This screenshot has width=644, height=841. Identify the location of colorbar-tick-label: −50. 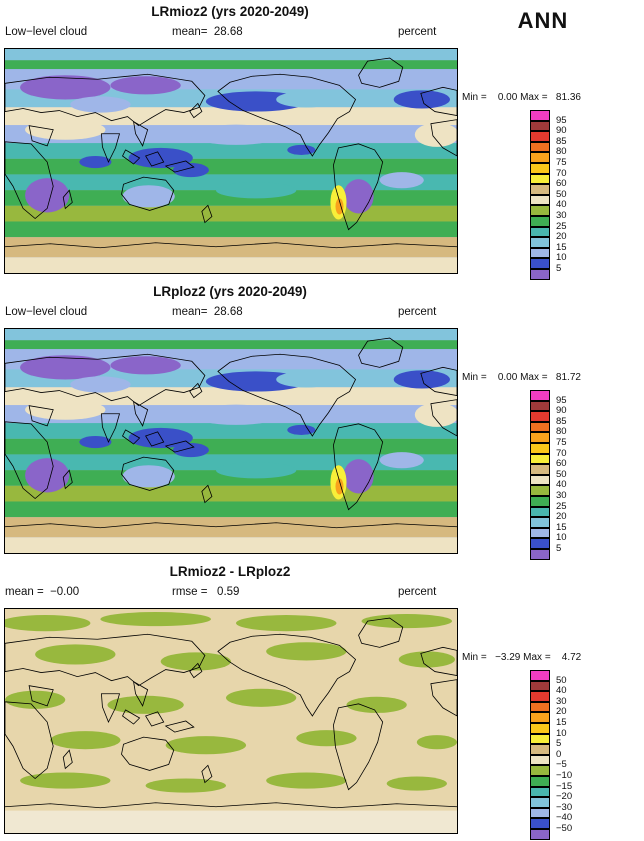
(564, 828).